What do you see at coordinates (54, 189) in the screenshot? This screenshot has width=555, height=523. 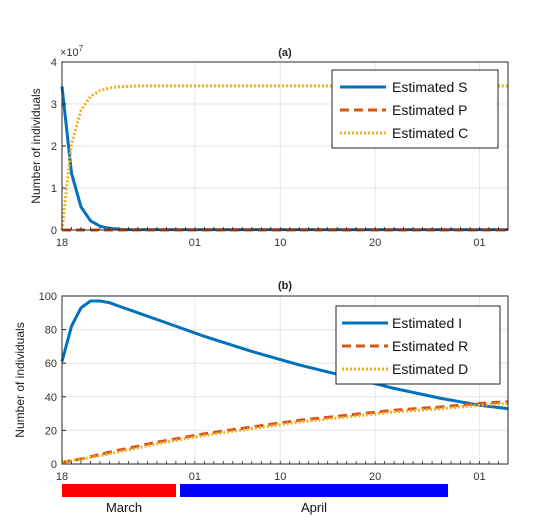 I see `panel-a-y-tick-label: 1` at bounding box center [54, 189].